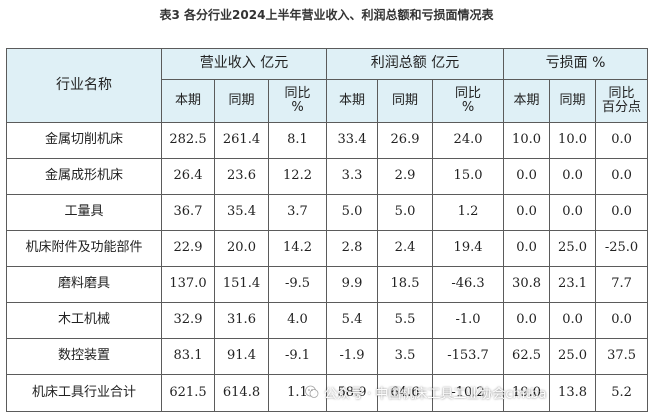  What do you see at coordinates (297, 320) in the screenshot?
I see `value-cell-revenue-yoy: 4.0` at bounding box center [297, 320].